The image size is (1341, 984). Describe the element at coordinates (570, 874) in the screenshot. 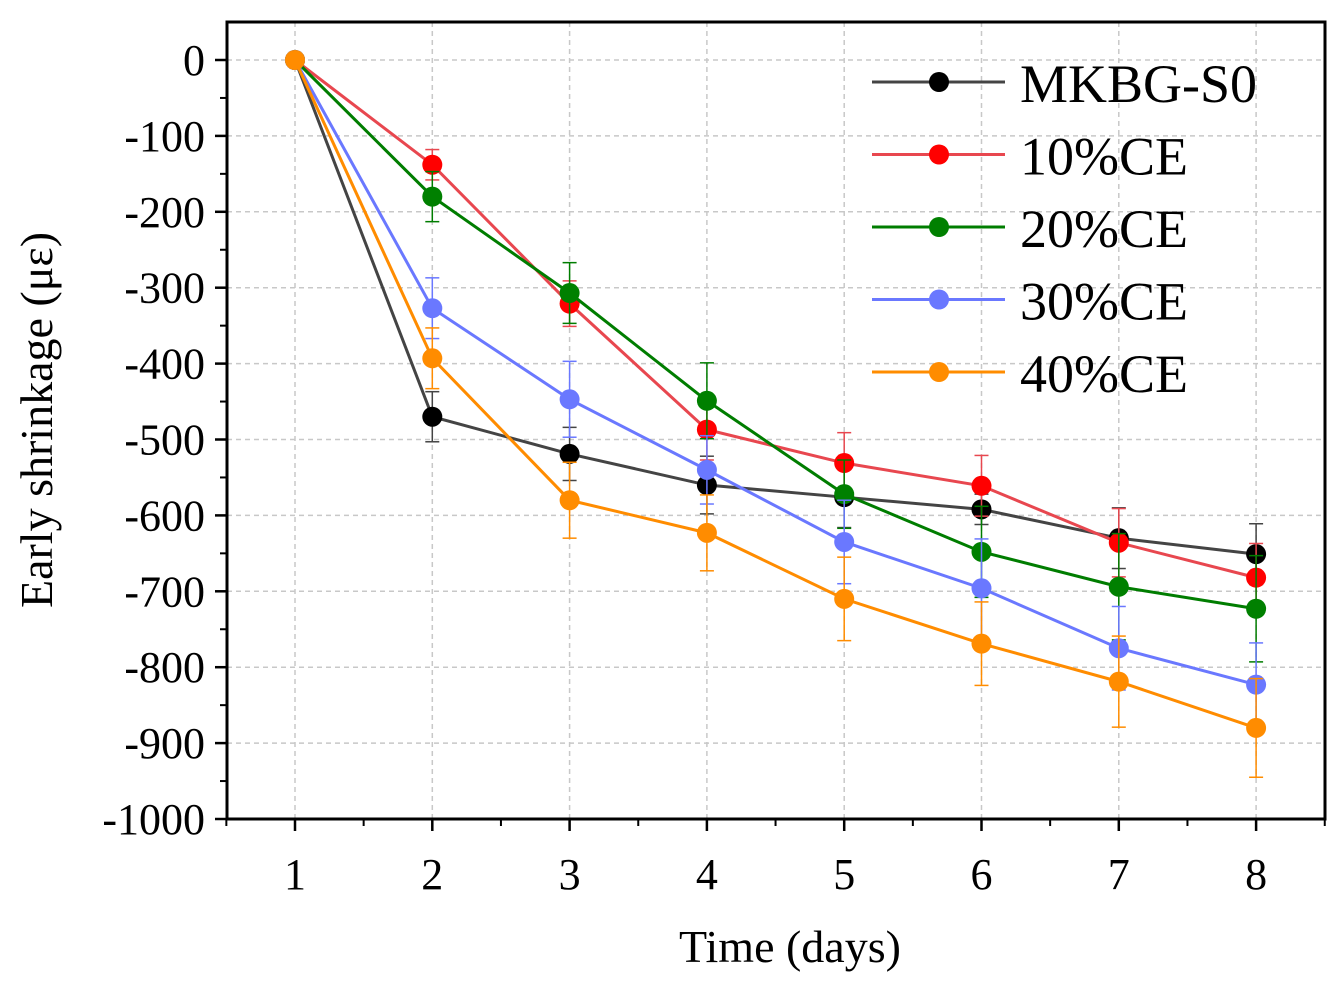

I see `x-tick-label: 3` at that location.